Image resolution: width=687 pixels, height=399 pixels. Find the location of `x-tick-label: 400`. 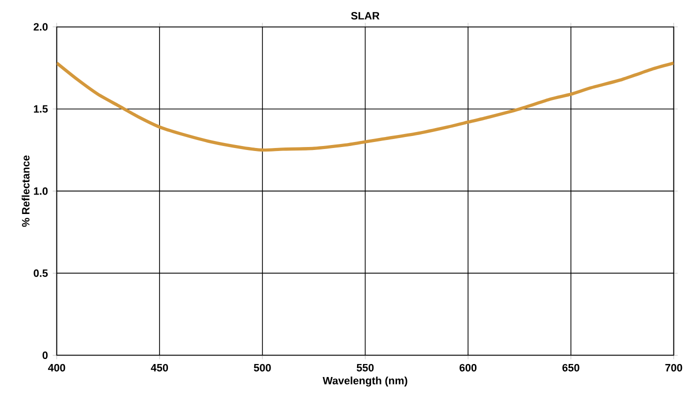

x-tick-label: 400 is located at coordinates (57, 368).